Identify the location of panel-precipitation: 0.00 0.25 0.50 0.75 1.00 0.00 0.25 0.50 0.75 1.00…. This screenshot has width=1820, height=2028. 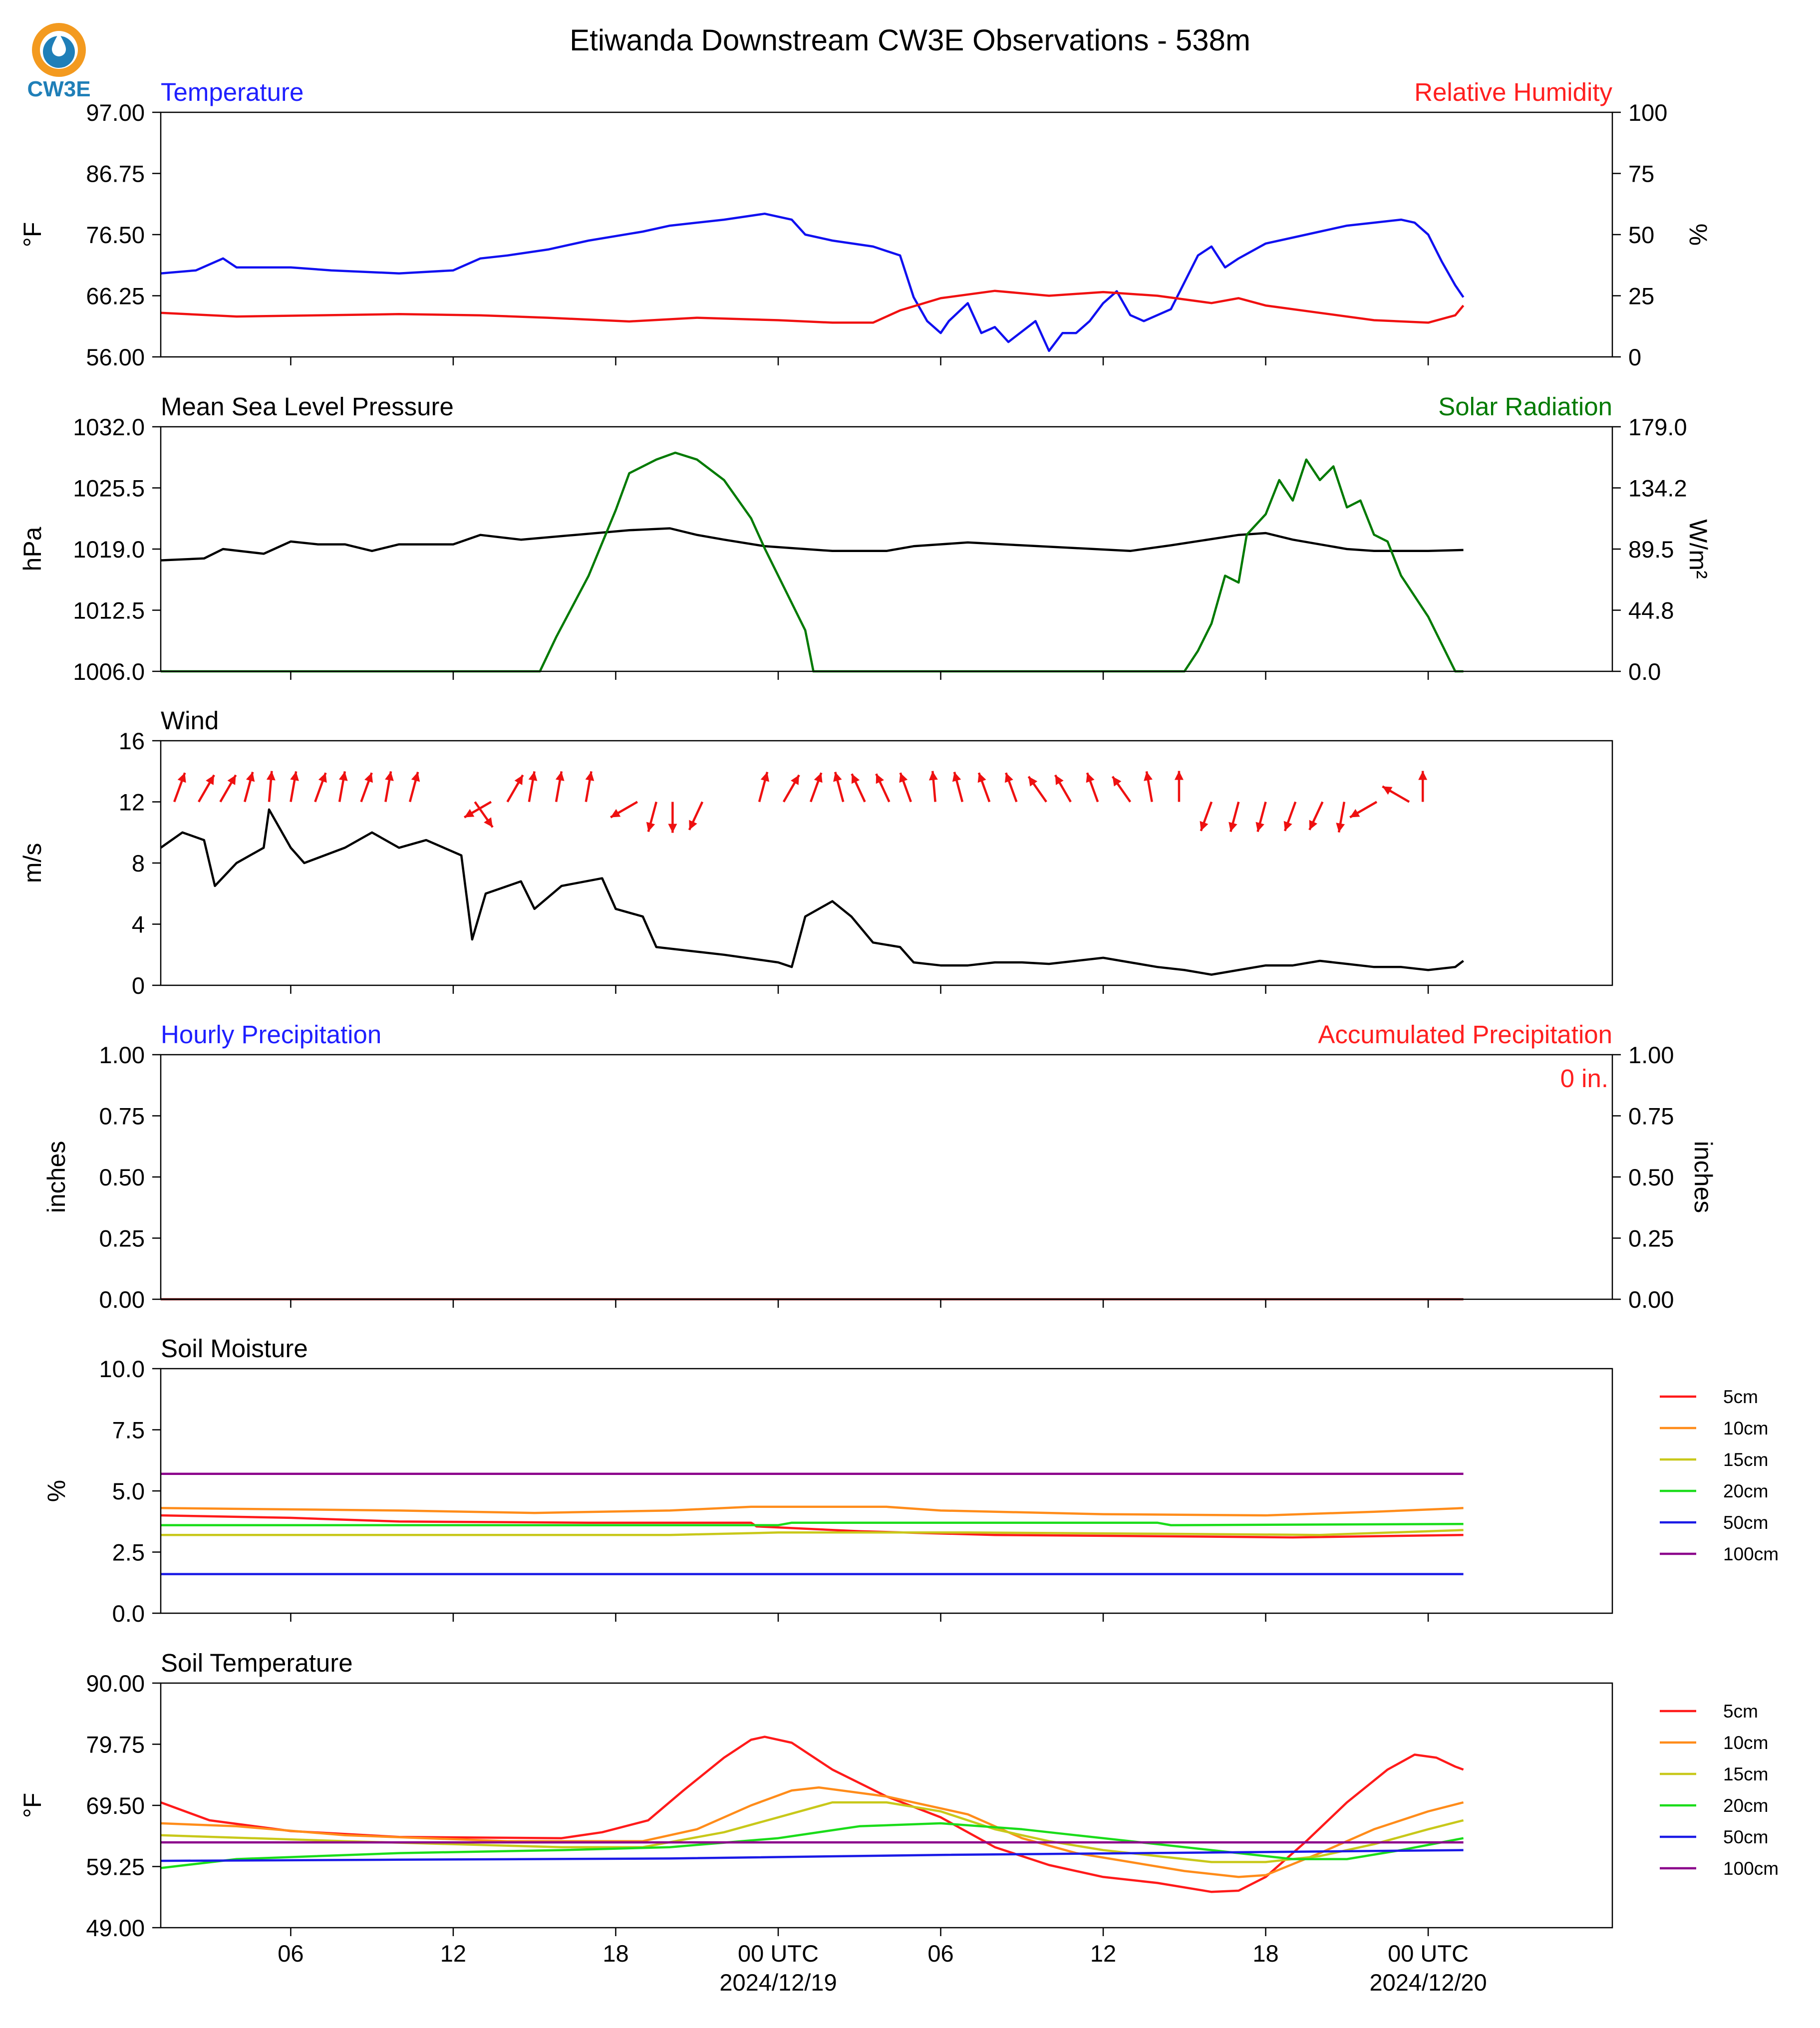
(879, 1166).